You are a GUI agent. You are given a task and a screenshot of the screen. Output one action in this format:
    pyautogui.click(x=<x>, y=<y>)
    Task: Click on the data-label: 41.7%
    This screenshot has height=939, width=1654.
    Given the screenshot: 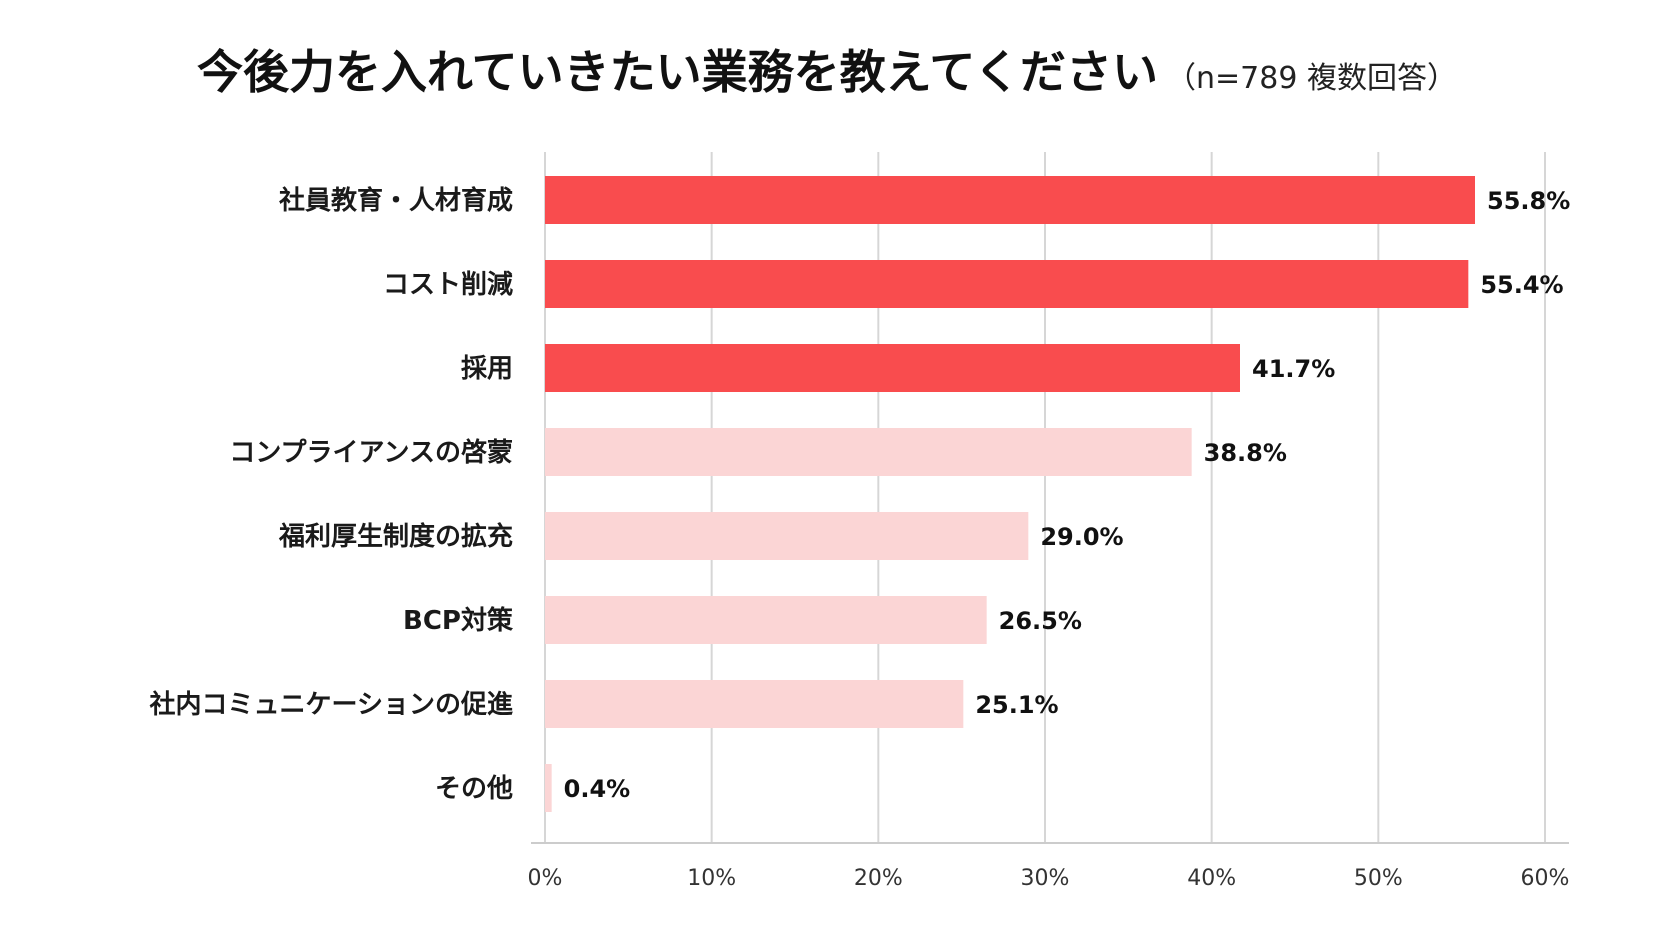 What is the action you would take?
    pyautogui.click(x=1293, y=369)
    